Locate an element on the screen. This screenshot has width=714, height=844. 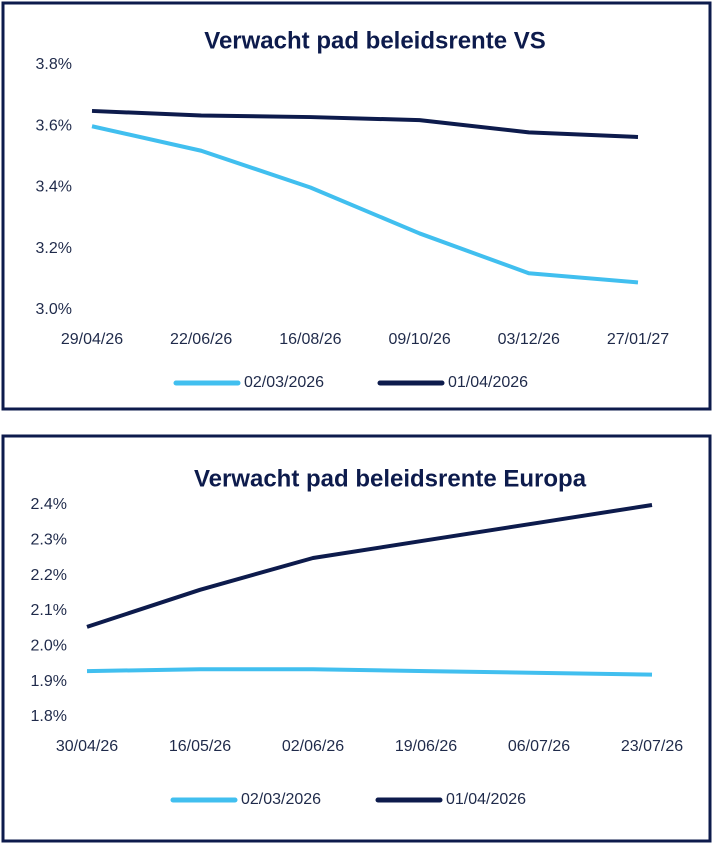
x-tick-label: 29/04/26 is located at coordinates (92, 339).